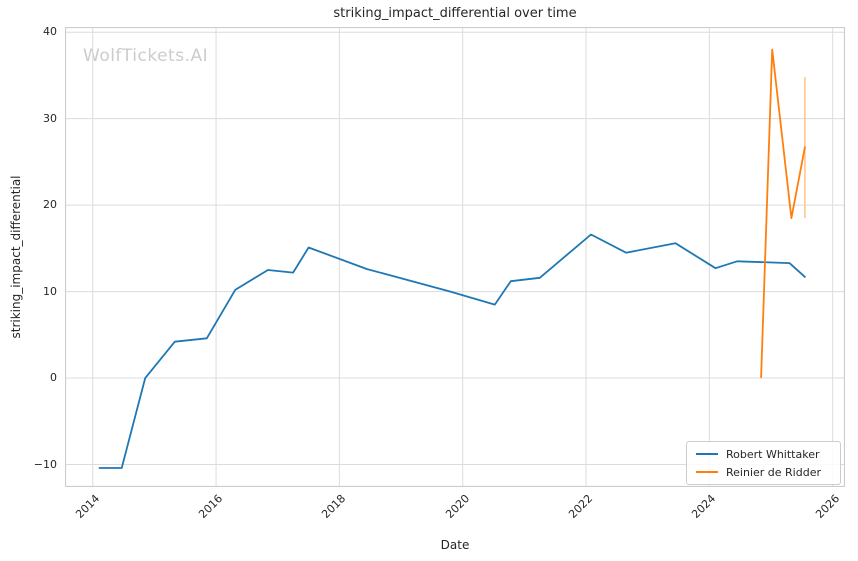 Image resolution: width=858 pixels, height=561 pixels. Describe the element at coordinates (87, 506) in the screenshot. I see `x-tick-label: 2014` at that location.